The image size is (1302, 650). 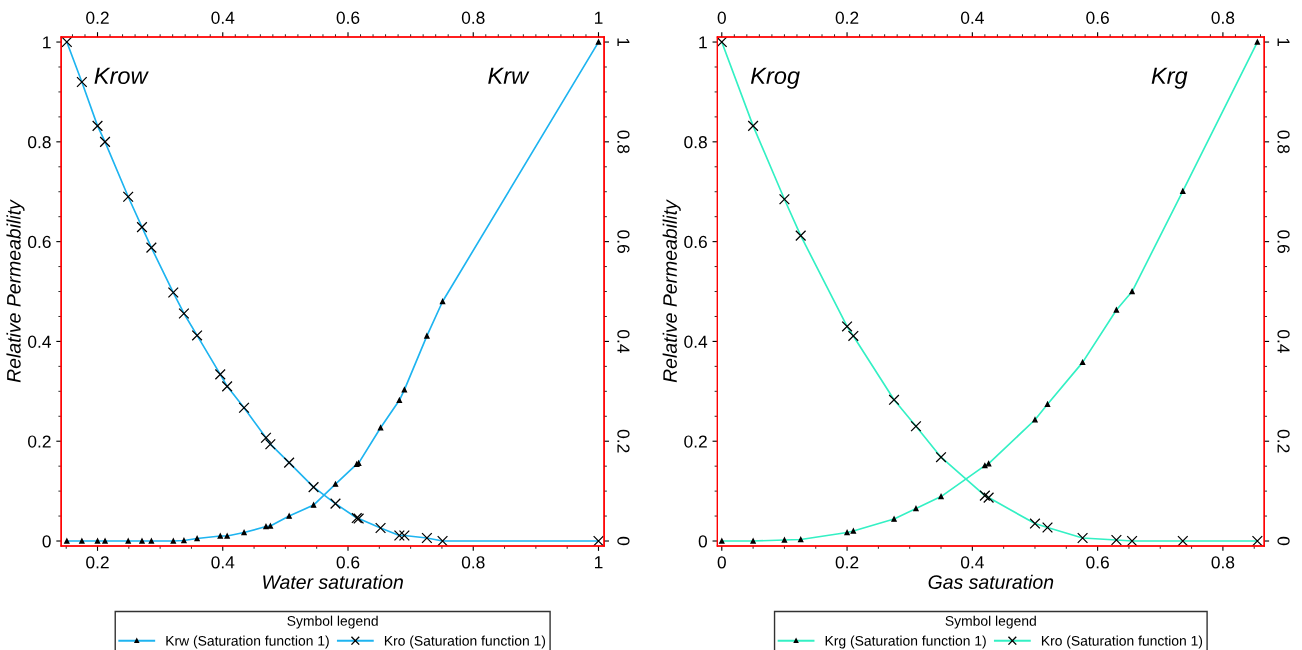 I want to click on legend-label: Krw (Saturation function 1), so click(x=247, y=642).